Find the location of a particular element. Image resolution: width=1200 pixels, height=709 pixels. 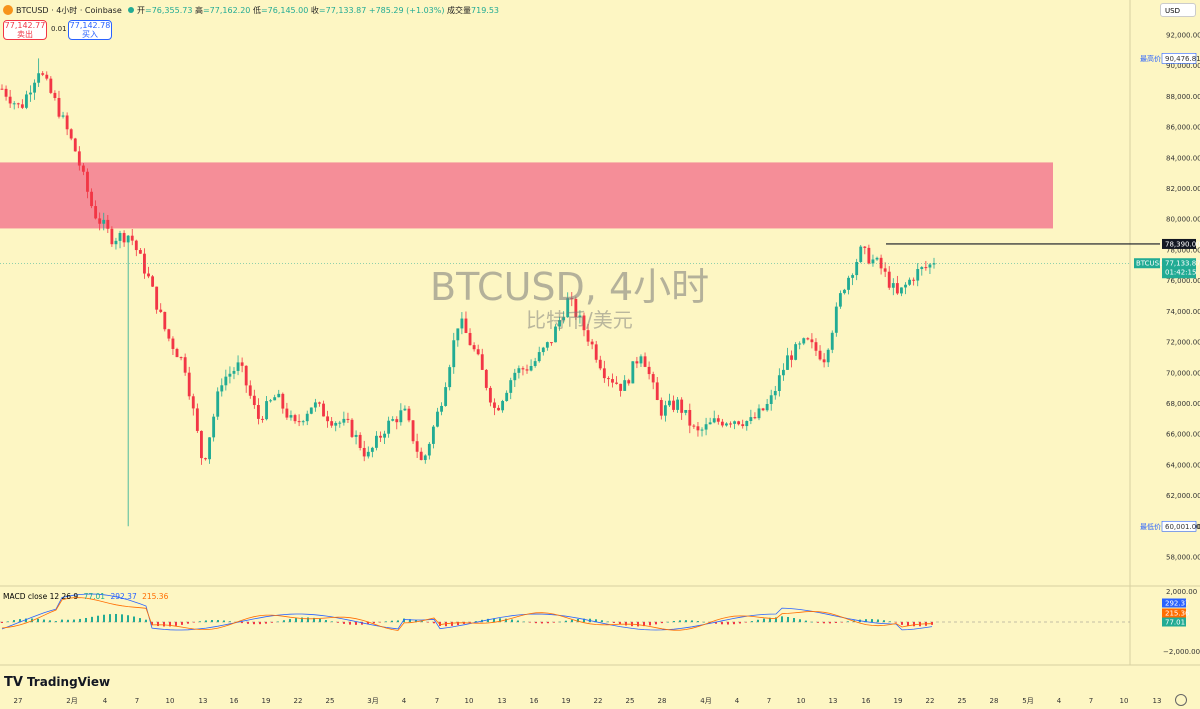

tradingview-logo: TV TradingView is located at coordinates (57, 682).